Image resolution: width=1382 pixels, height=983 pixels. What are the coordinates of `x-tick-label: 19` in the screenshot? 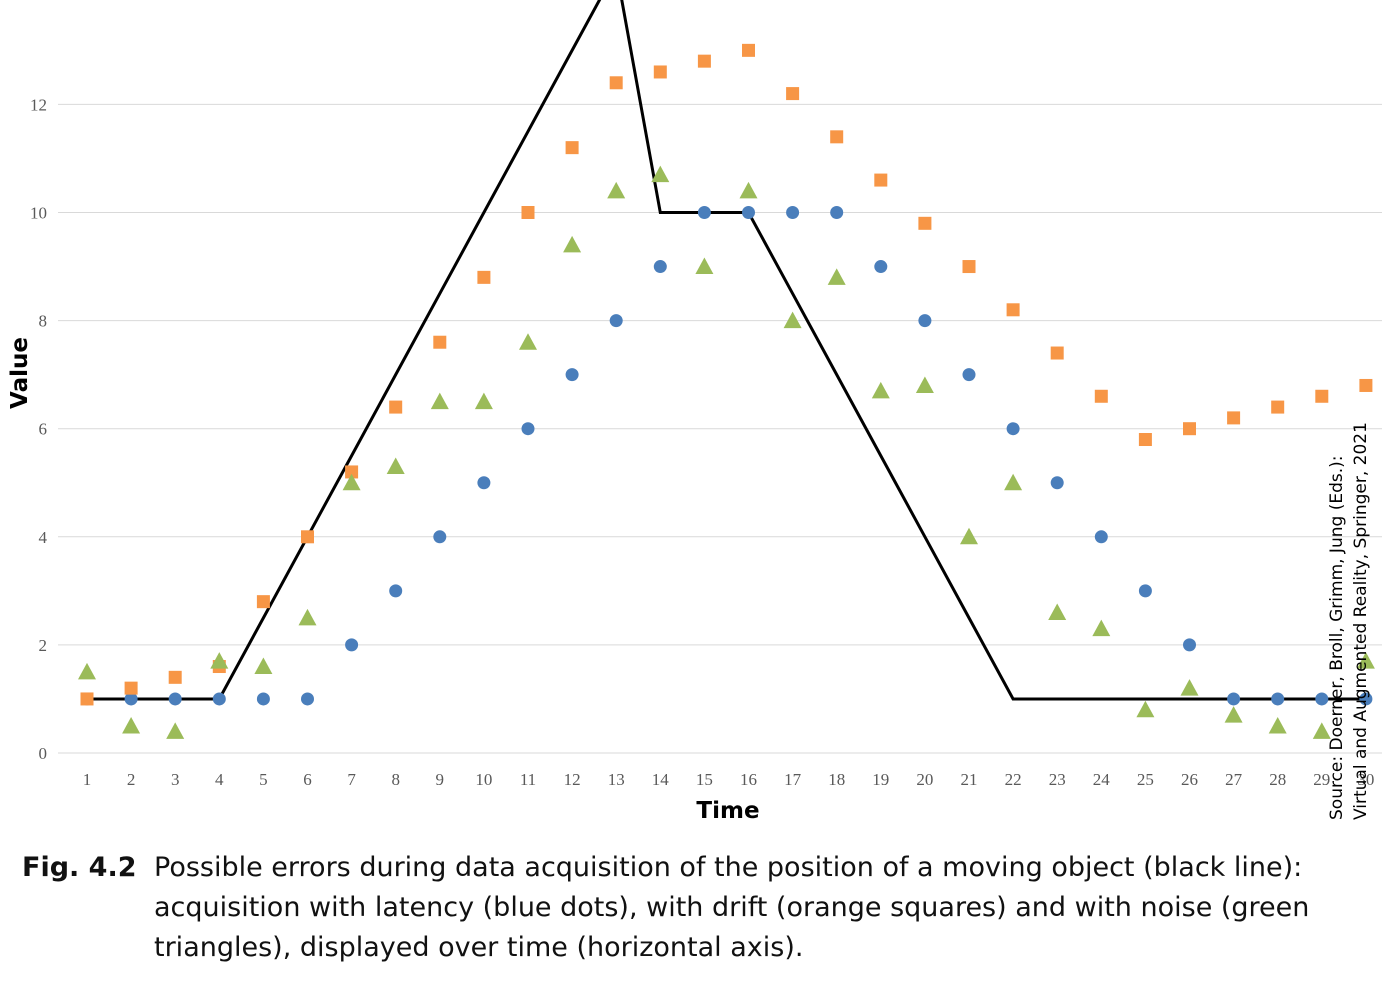 It's located at (880, 779).